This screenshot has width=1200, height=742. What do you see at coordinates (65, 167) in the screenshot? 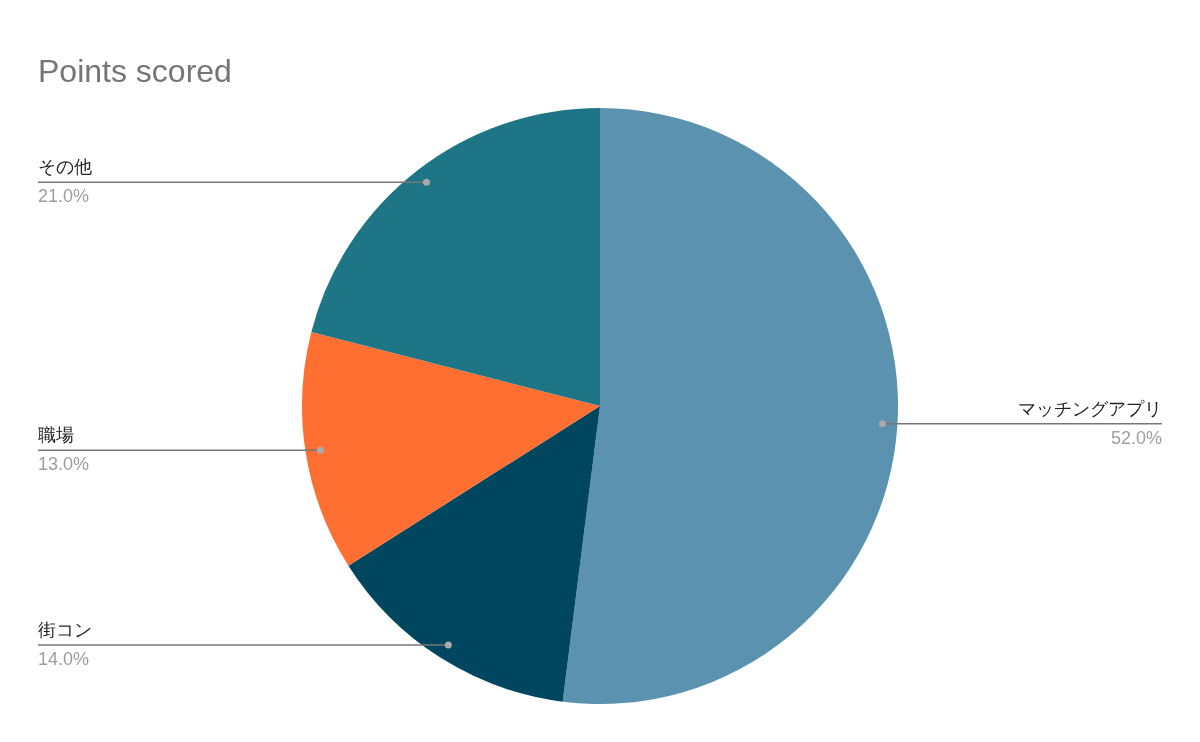
I see `slice-label: その他` at bounding box center [65, 167].